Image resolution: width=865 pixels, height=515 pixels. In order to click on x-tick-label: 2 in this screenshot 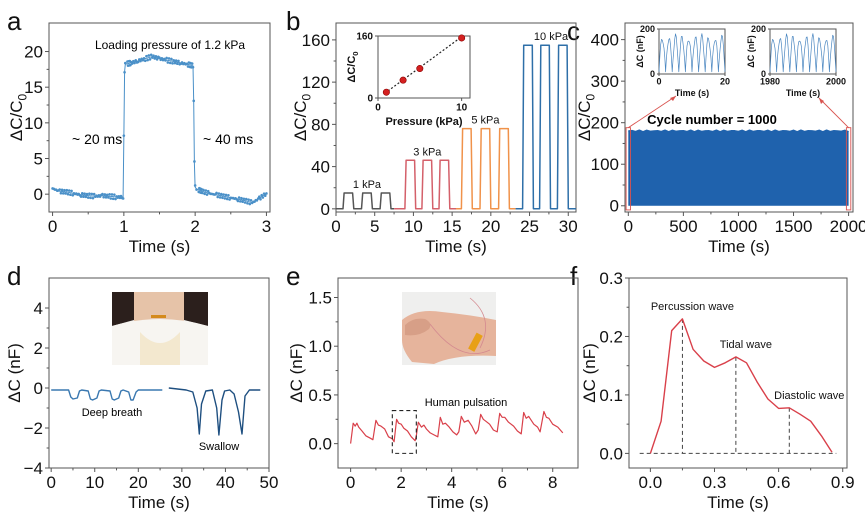, I will do `click(194, 226)`.